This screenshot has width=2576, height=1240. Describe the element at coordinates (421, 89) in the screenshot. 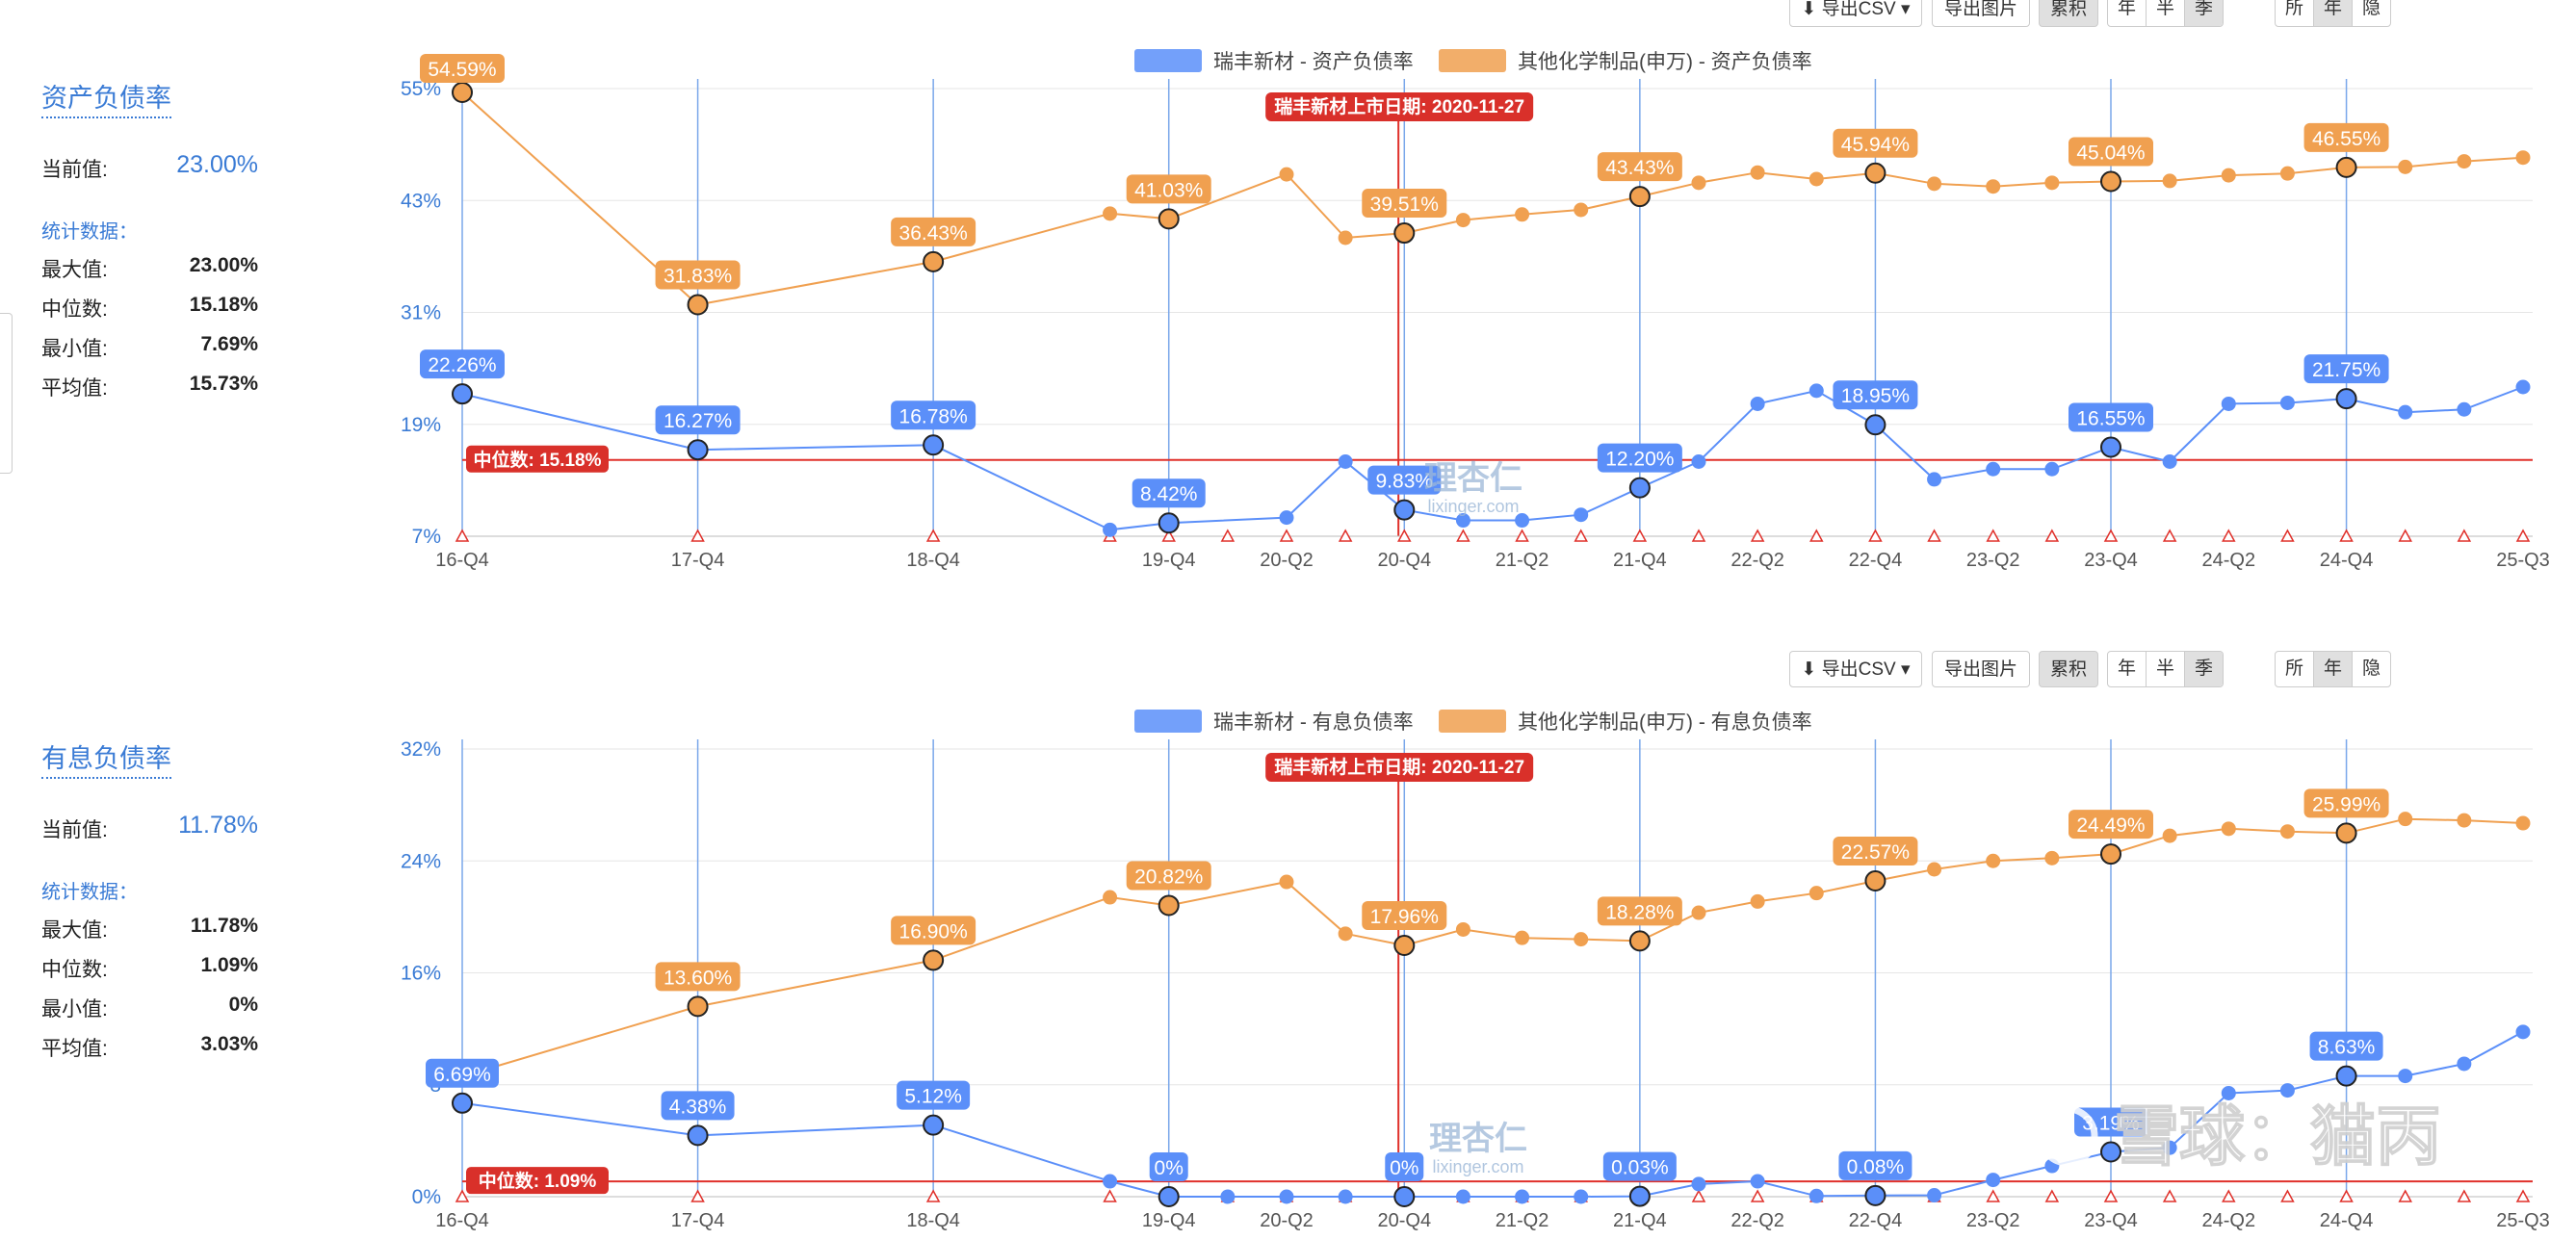

I see `y-tick-label: 55%` at that location.